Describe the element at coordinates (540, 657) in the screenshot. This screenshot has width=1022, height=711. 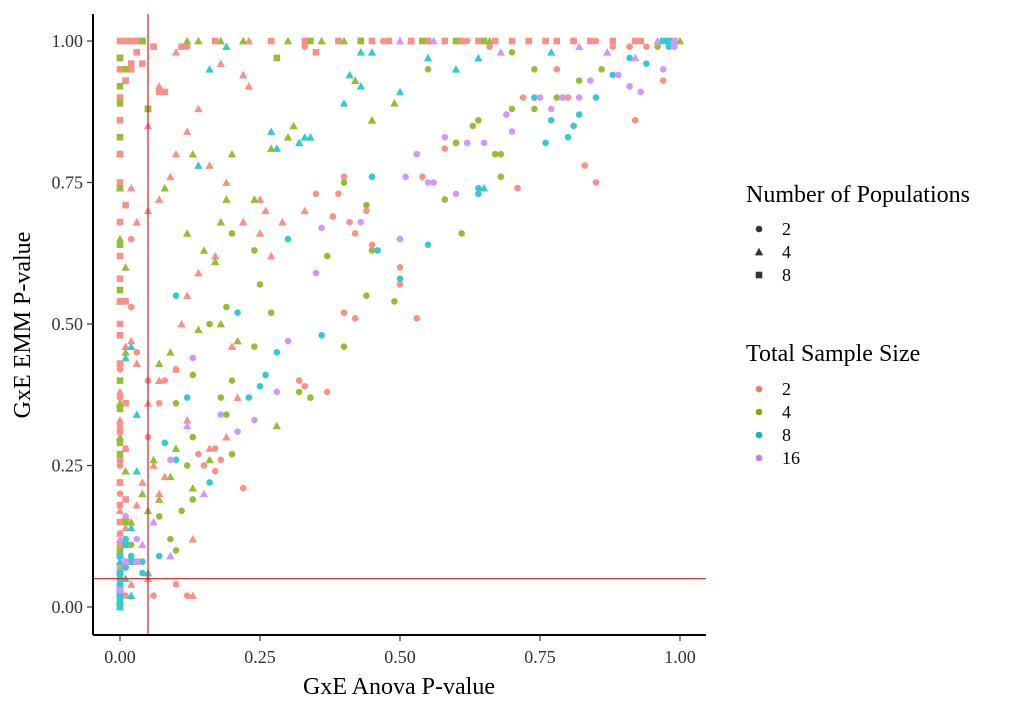
I see `x-tick-label: 0.75` at that location.